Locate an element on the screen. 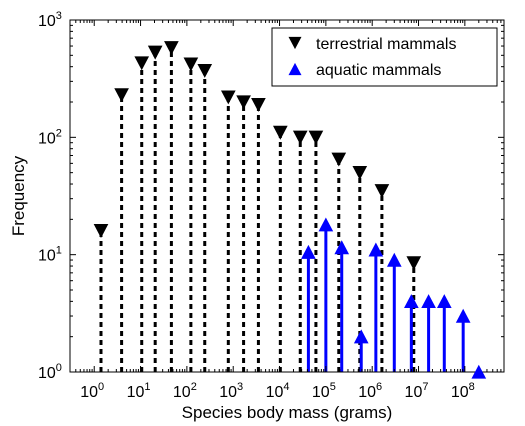 This screenshot has width=525, height=426. legend-marker-terrestrial is located at coordinates (295, 43).